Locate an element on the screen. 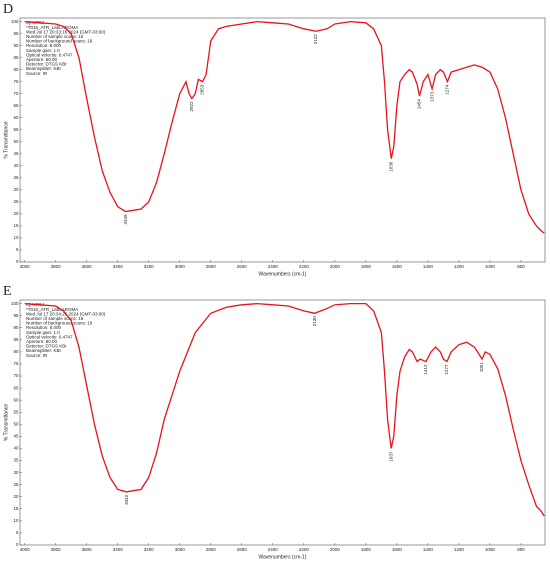  info-line: *T015_ATR_LabLAROMA is located at coordinates (52, 309).